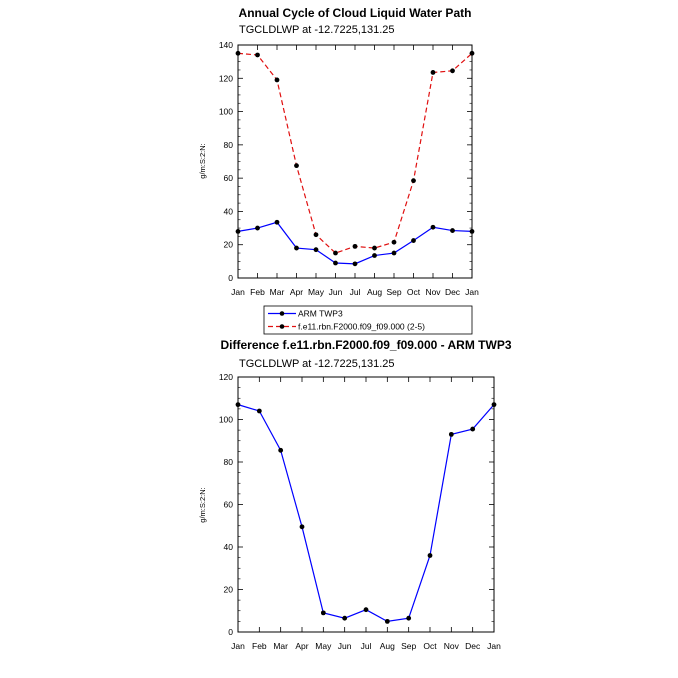 The height and width of the screenshot is (678, 678). Describe the element at coordinates (282, 313) in the screenshot. I see `legend-marker-arm` at that location.